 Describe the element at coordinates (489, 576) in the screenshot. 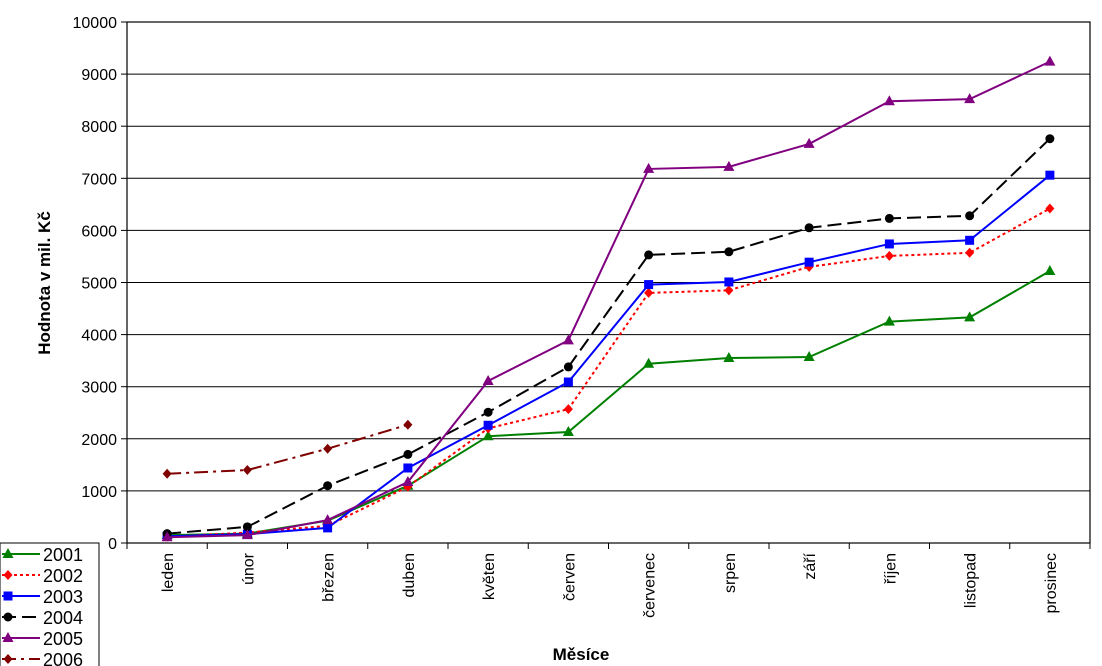

I see `x-tick-label: květen` at that location.